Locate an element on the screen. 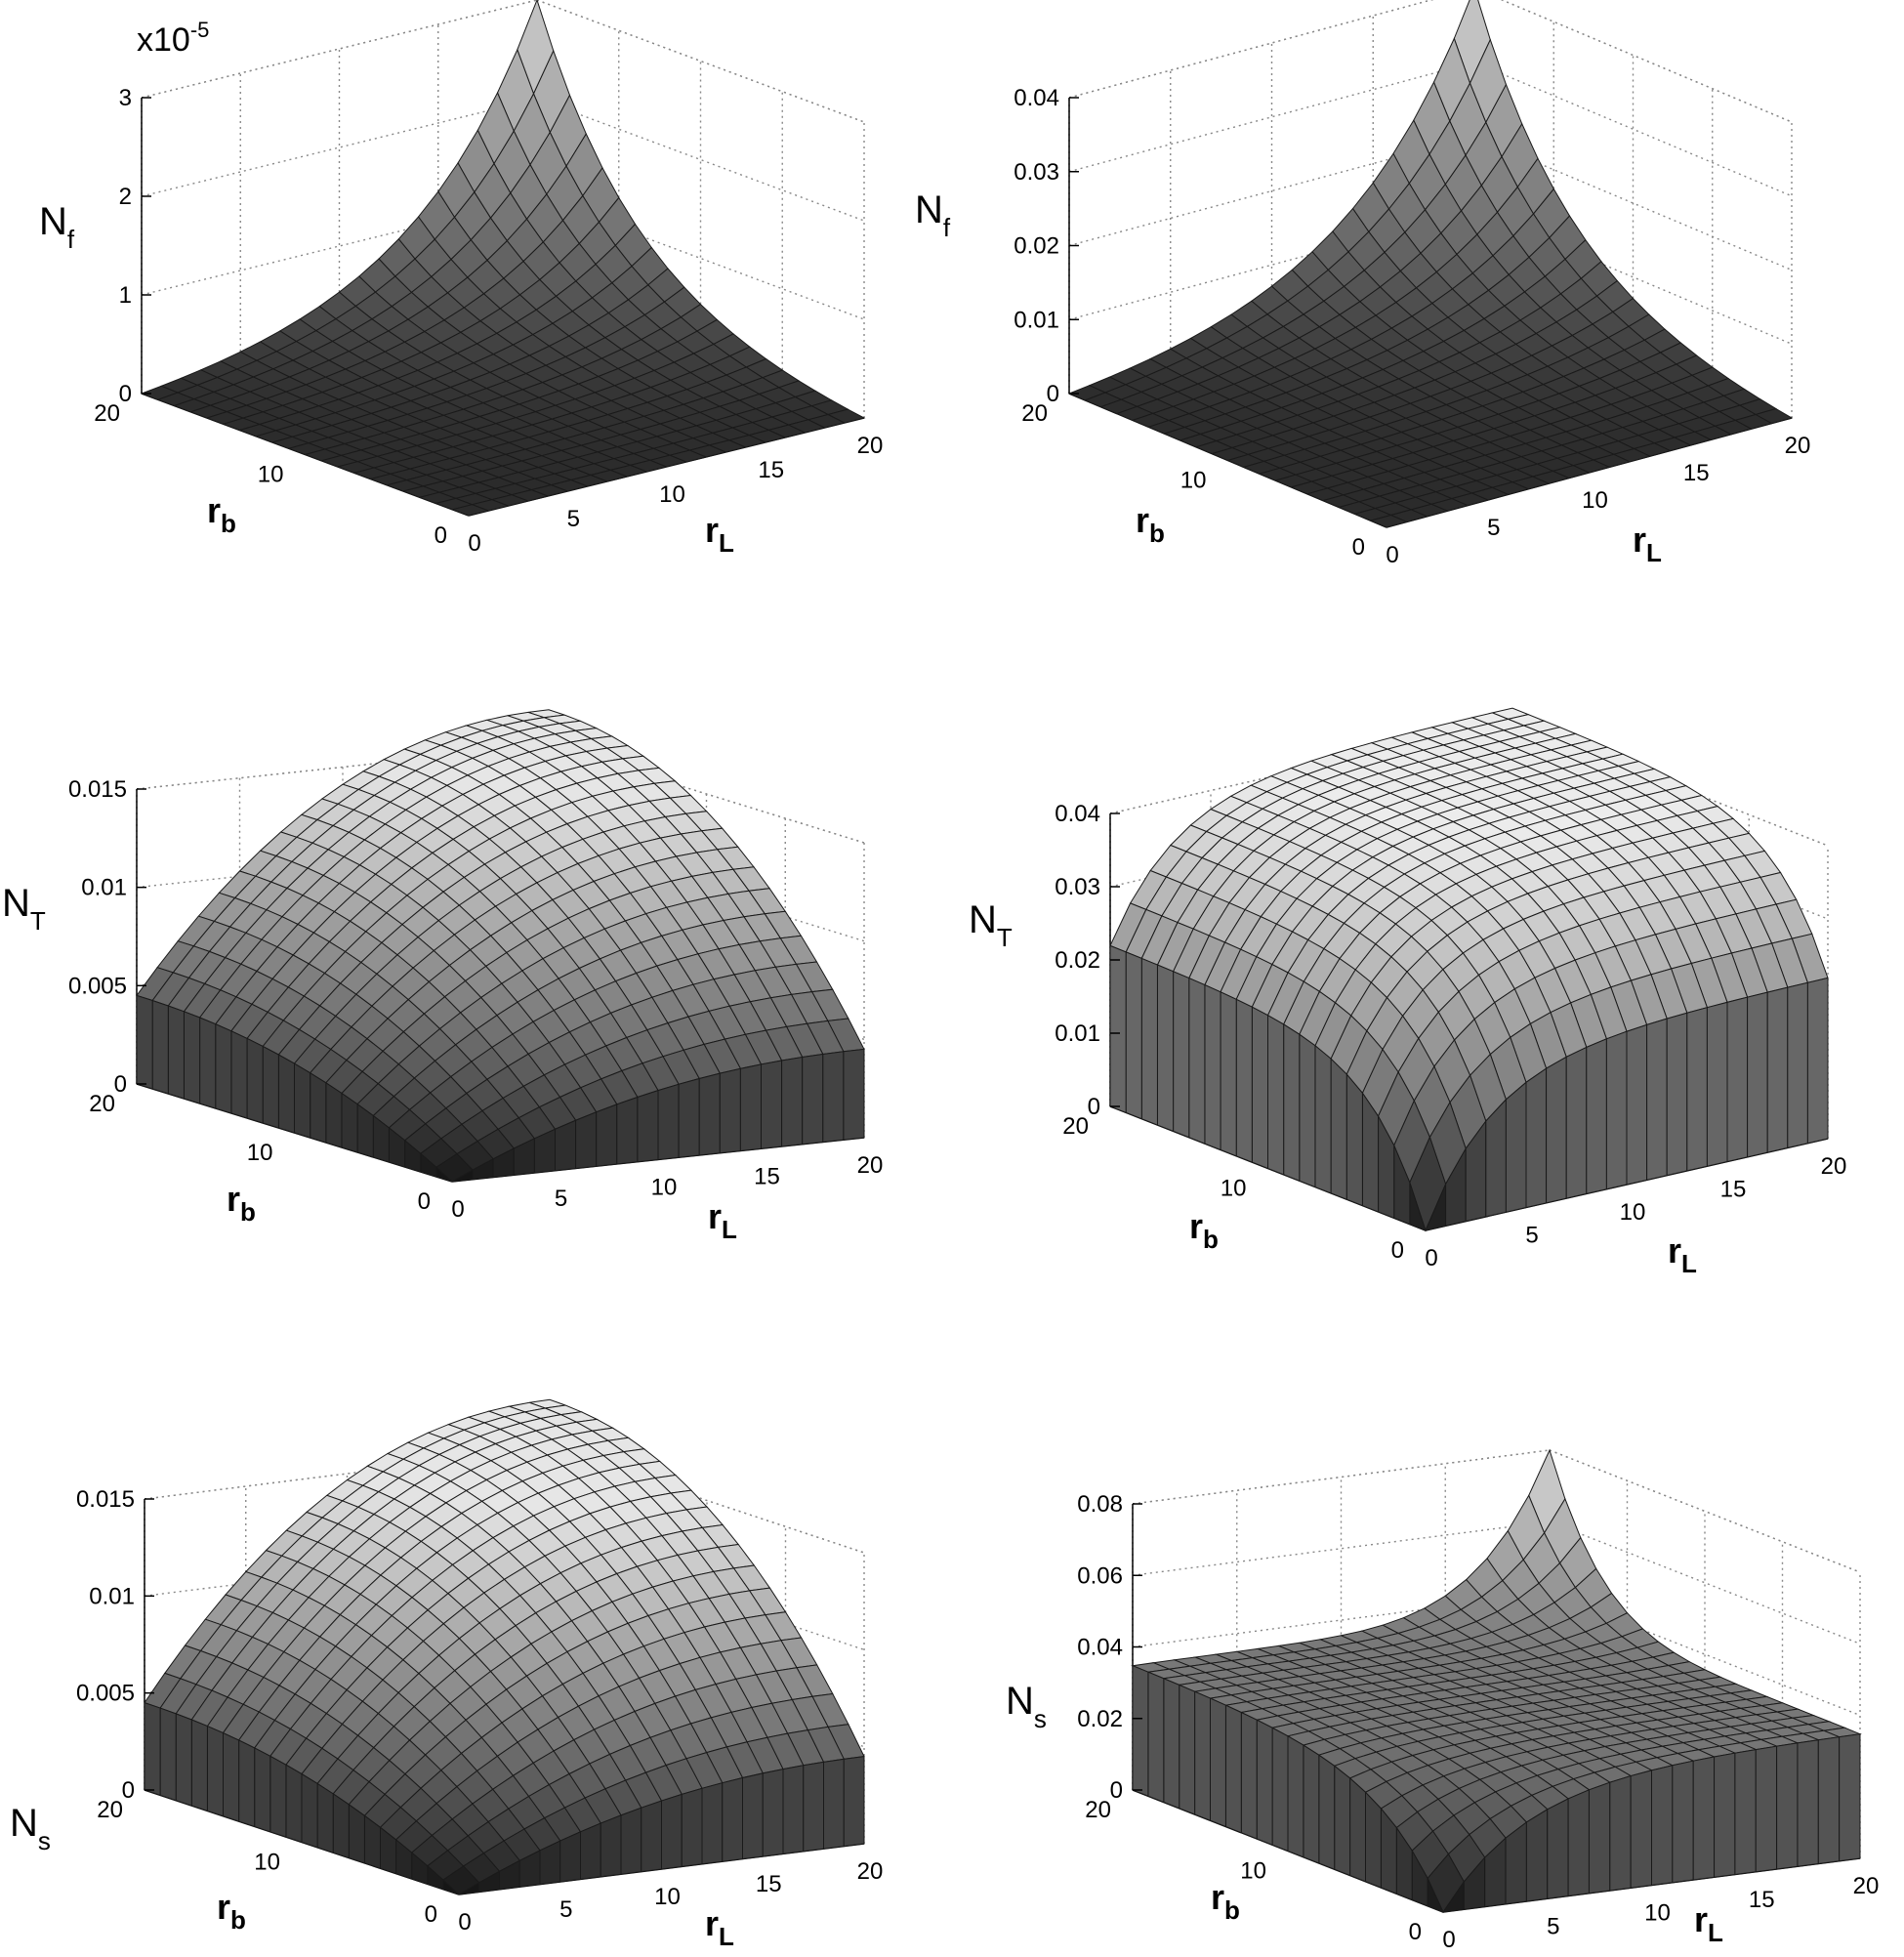 The image size is (1904, 1957). z-tick-label: 2 is located at coordinates (125, 197).